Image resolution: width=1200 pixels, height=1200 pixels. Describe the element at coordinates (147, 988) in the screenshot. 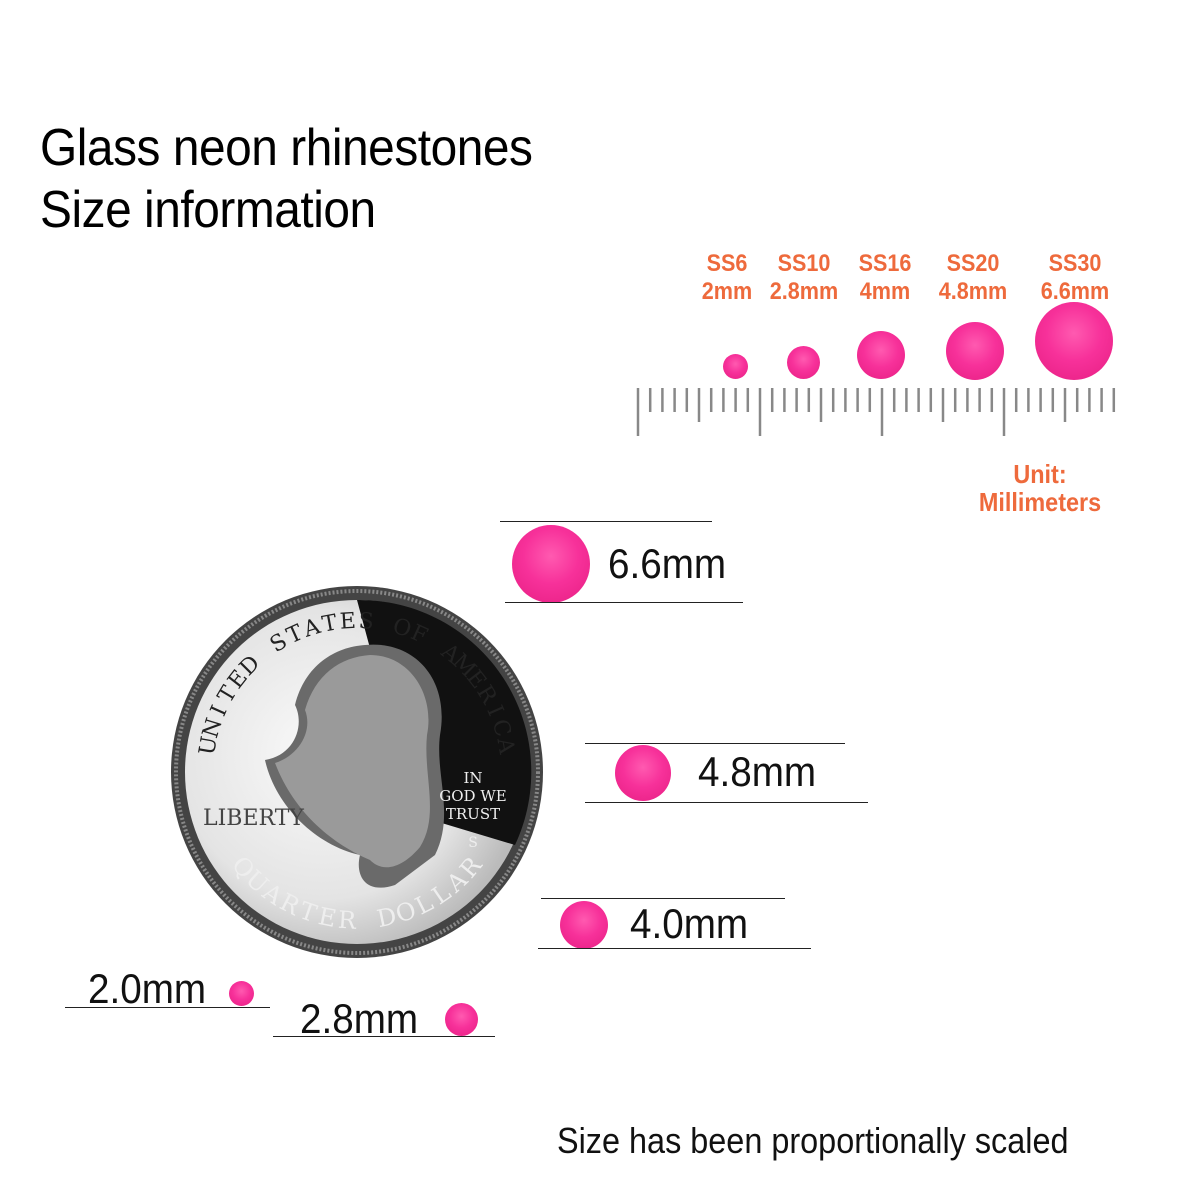

I see `label-2-0mm: 2.0mm` at that location.